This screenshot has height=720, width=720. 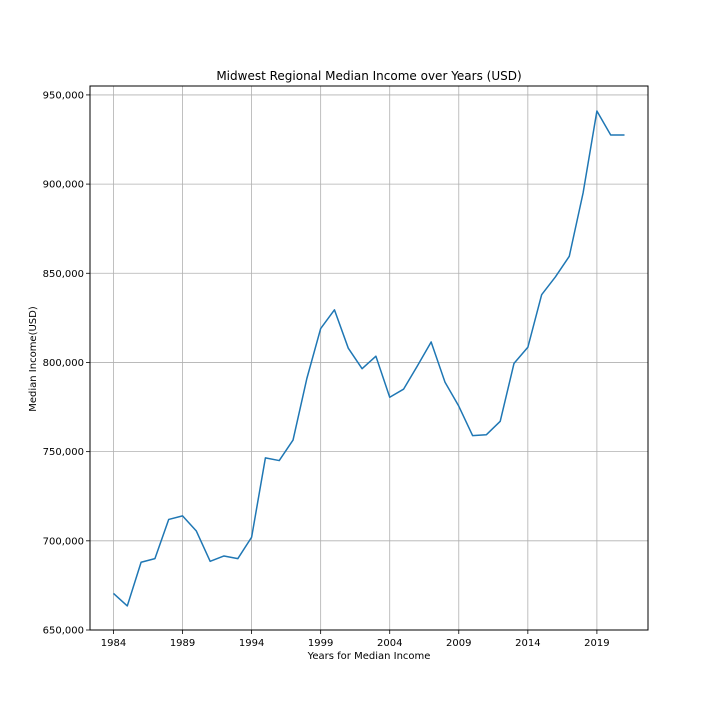 I want to click on y-axis-label: Median Income(USD), so click(x=33, y=359).